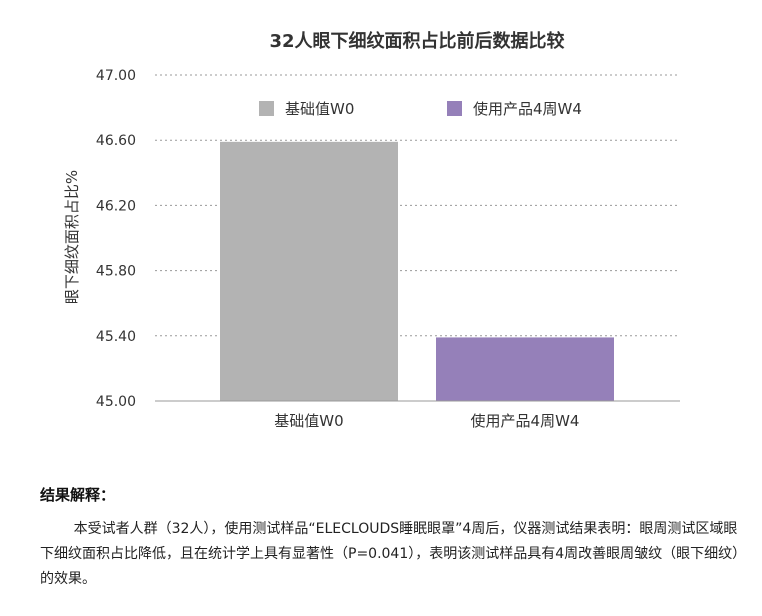 This screenshot has height=616, width=762. What do you see at coordinates (72, 237) in the screenshot?
I see `y-axis-label: 眼下细纹面积占比%` at bounding box center [72, 237].